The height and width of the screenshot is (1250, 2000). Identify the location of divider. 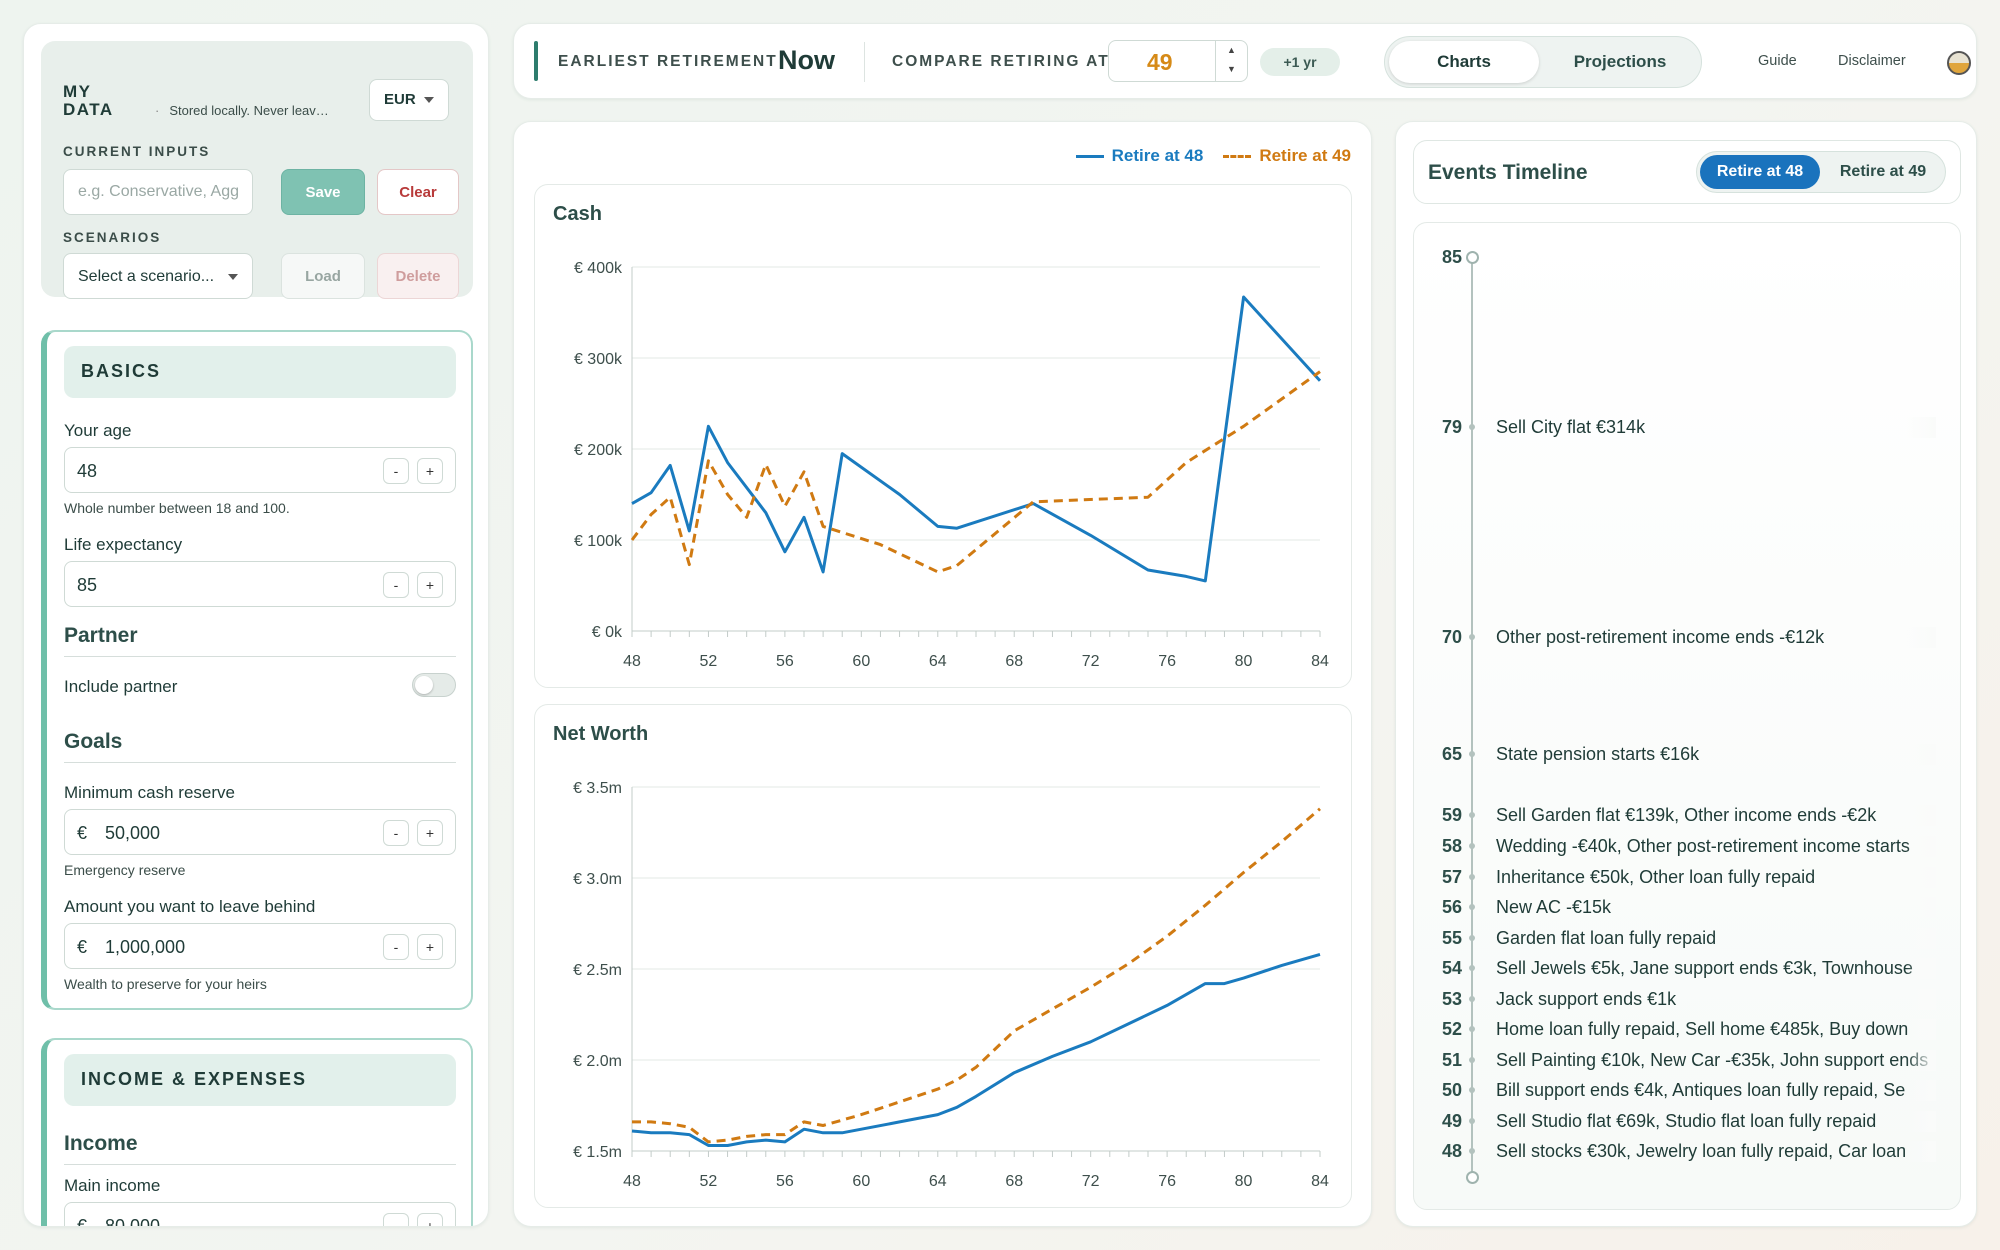
(864, 62).